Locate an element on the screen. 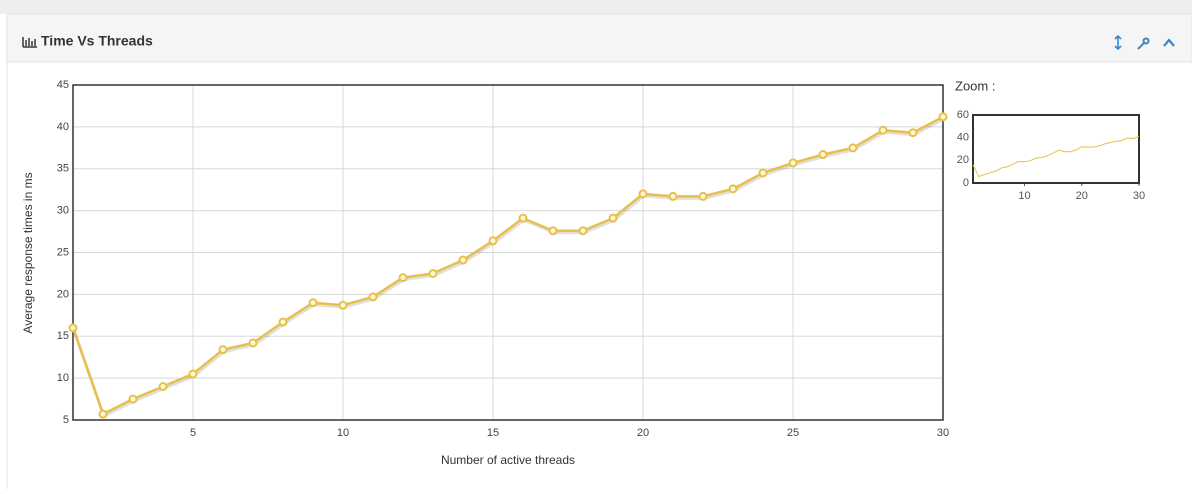 This screenshot has width=1192, height=494. y-tick-label: 15 is located at coordinates (63, 336).